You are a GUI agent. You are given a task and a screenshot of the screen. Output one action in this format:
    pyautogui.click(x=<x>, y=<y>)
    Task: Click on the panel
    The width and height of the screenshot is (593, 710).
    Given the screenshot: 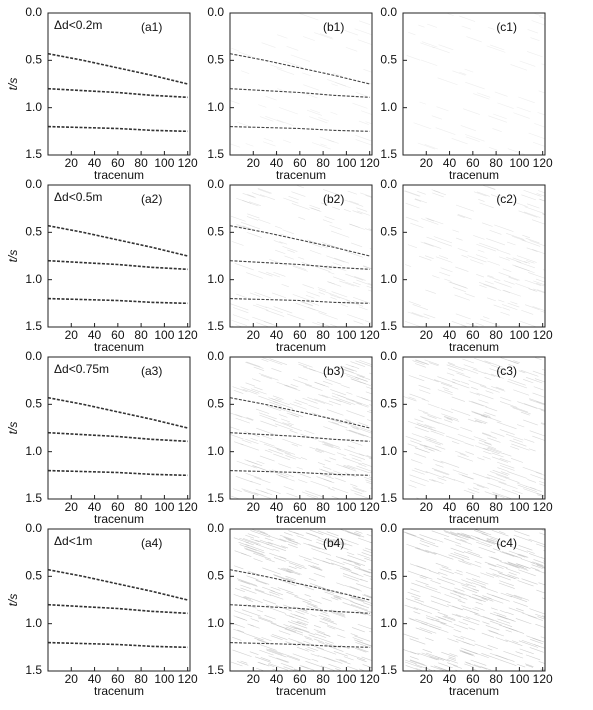 What is the action you would take?
    pyautogui.click(x=118, y=264)
    